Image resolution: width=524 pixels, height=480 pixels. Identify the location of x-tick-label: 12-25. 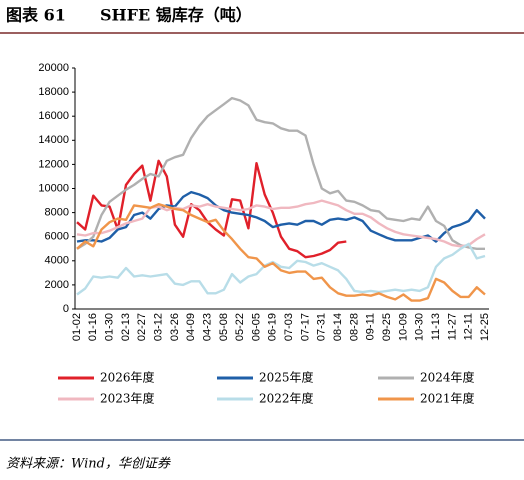
(485, 327).